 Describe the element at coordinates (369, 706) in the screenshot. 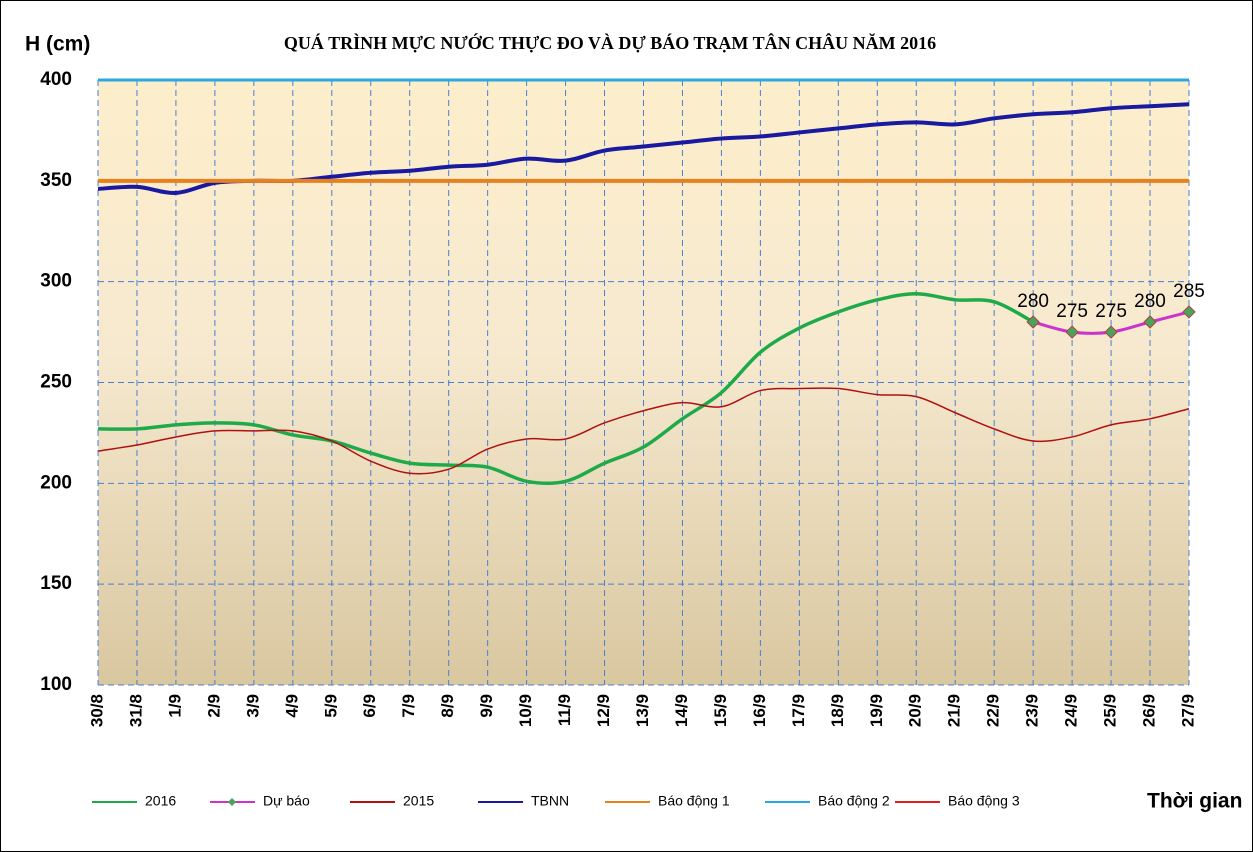

I see `x-tick-label: 6/9` at that location.